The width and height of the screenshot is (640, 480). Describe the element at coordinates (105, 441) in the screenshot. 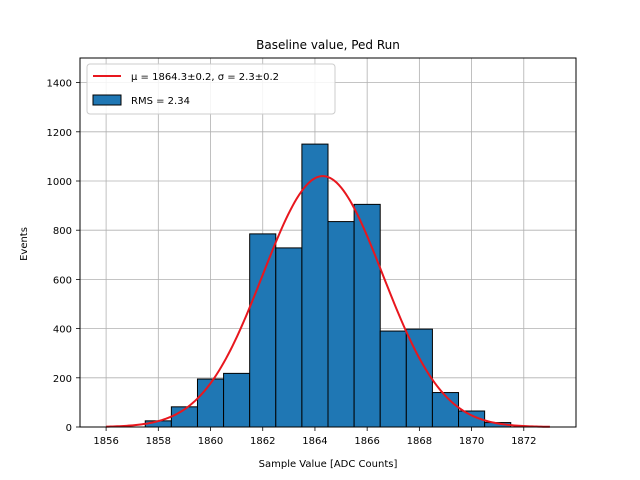

I see `x-tick-label: 1856` at that location.